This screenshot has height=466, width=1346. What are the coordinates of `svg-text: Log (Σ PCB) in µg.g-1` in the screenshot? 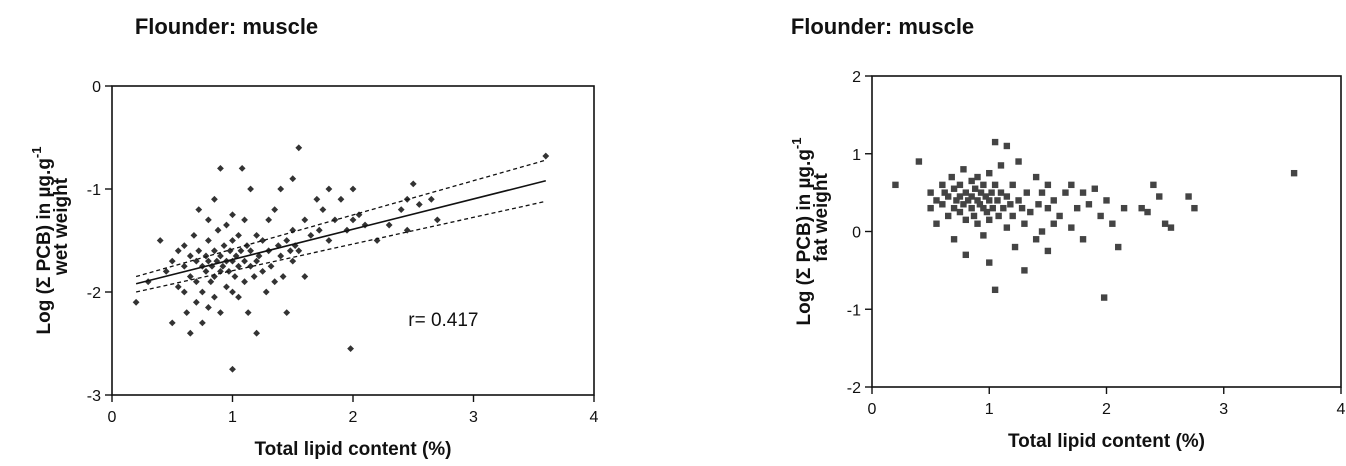 It's located at (802, 232).